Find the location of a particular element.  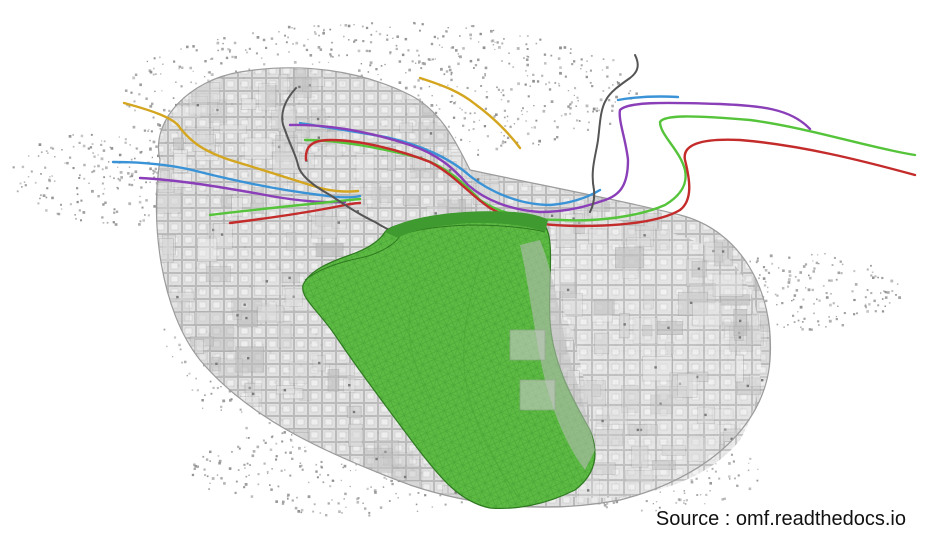

horizon-purple is located at coordinates (242, 190).